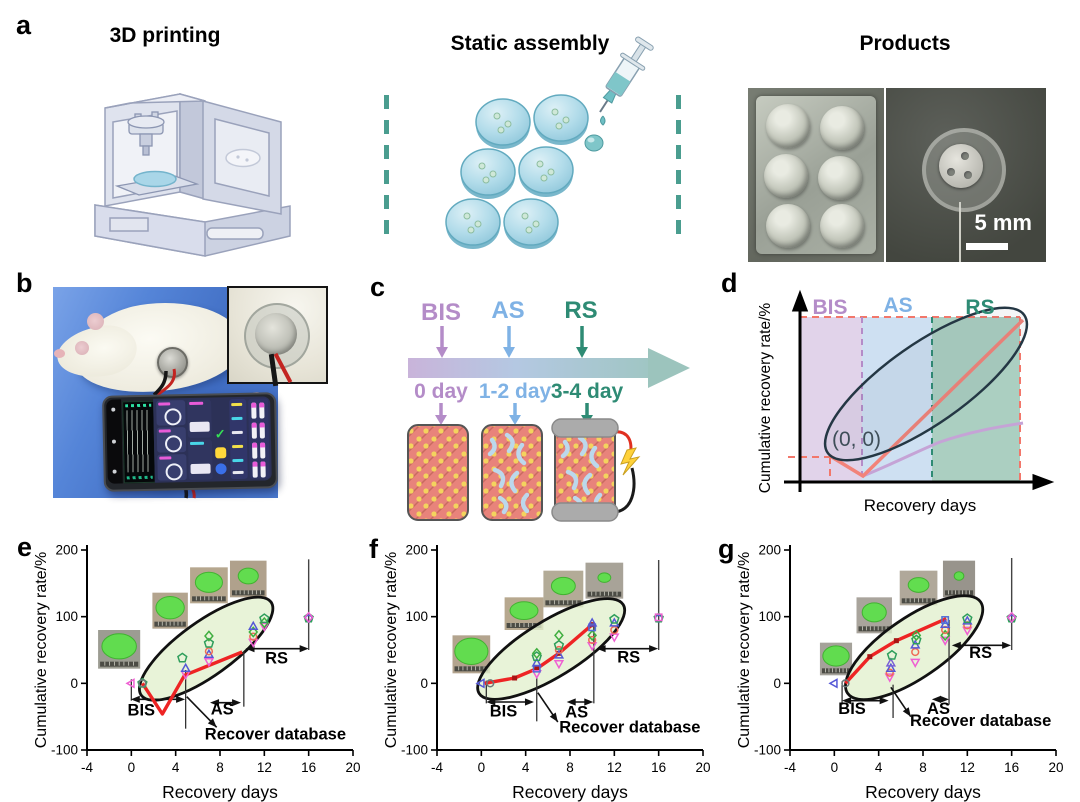 The height and width of the screenshot is (802, 1080). I want to click on d-as-label: AS, so click(897, 305).